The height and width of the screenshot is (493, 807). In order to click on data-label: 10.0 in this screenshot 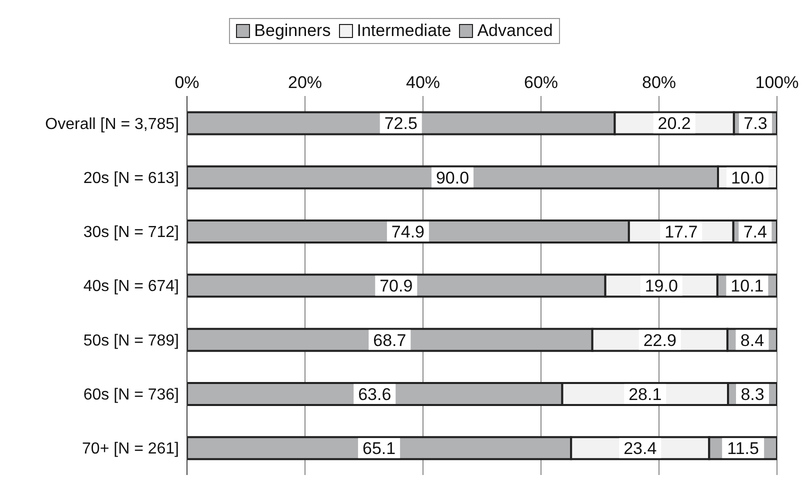, I will do `click(747, 178)`.